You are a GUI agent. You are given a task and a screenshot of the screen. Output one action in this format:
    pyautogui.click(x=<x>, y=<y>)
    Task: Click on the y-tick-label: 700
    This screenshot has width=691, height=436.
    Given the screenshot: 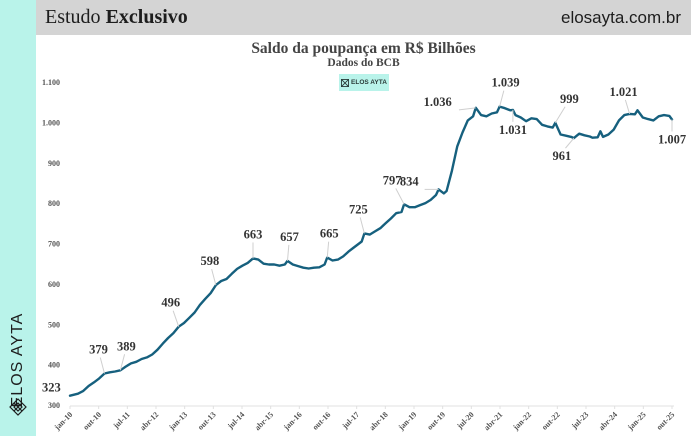 What is the action you would take?
    pyautogui.click(x=54, y=244)
    